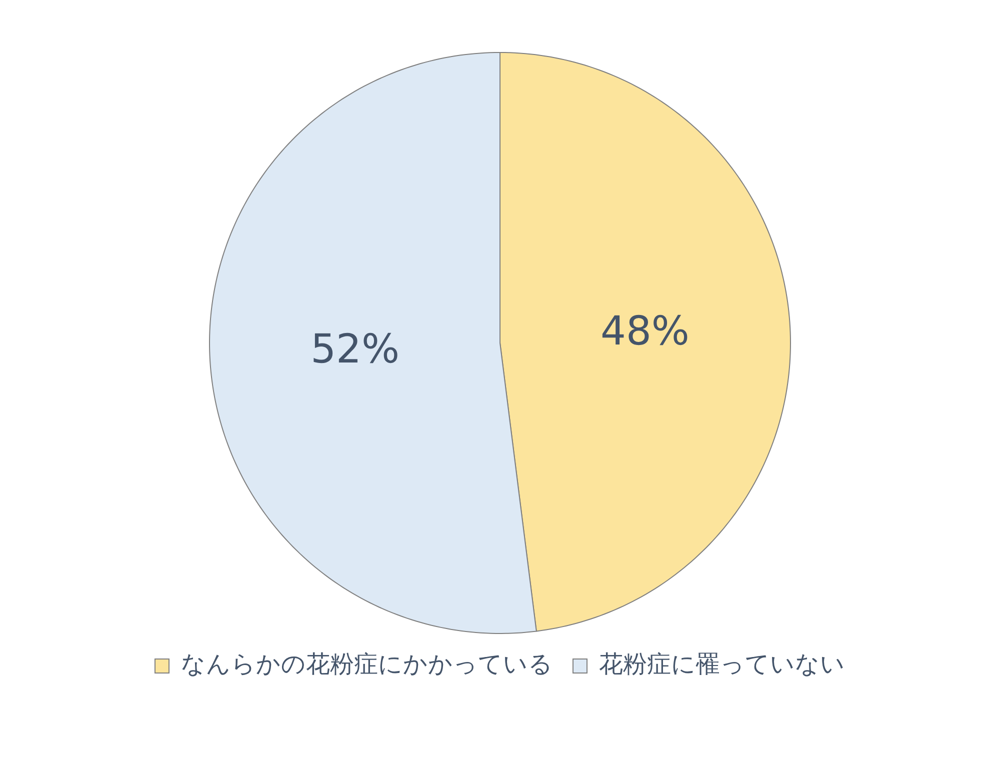 This screenshot has height=770, width=1000. I want to click on data-label: 52%, so click(355, 349).